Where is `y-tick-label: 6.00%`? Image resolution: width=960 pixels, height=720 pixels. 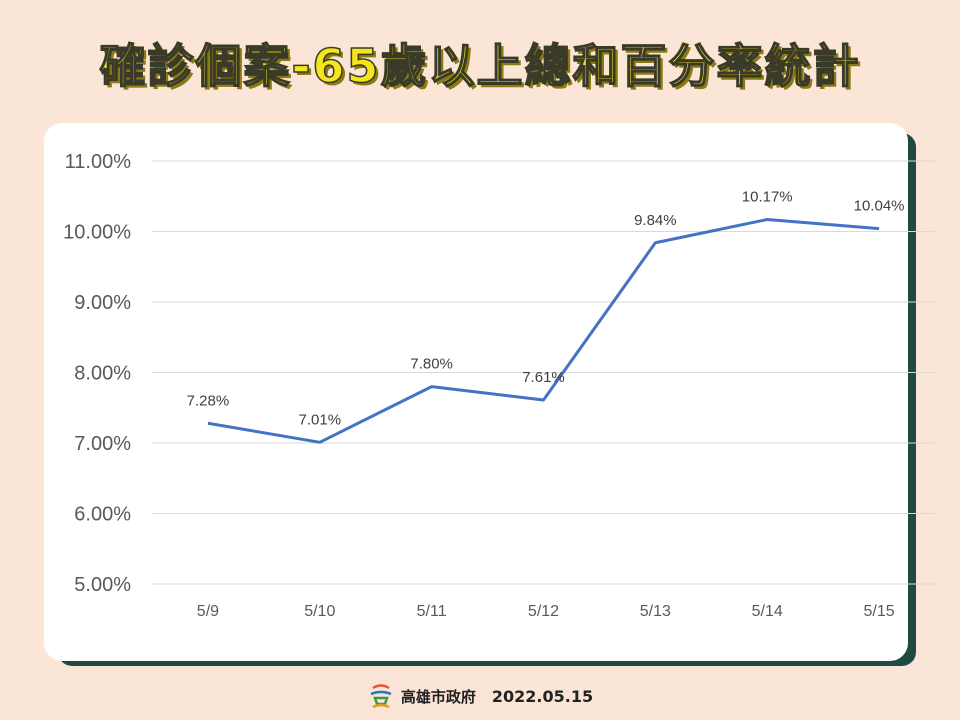
y-tick-label: 6.00% is located at coordinates (102, 515).